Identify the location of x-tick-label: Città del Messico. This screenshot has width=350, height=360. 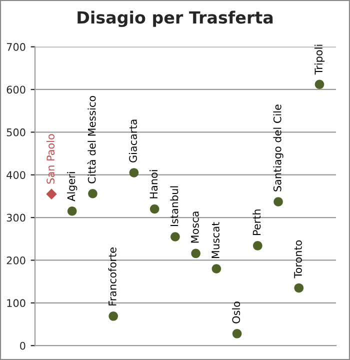
(91, 140).